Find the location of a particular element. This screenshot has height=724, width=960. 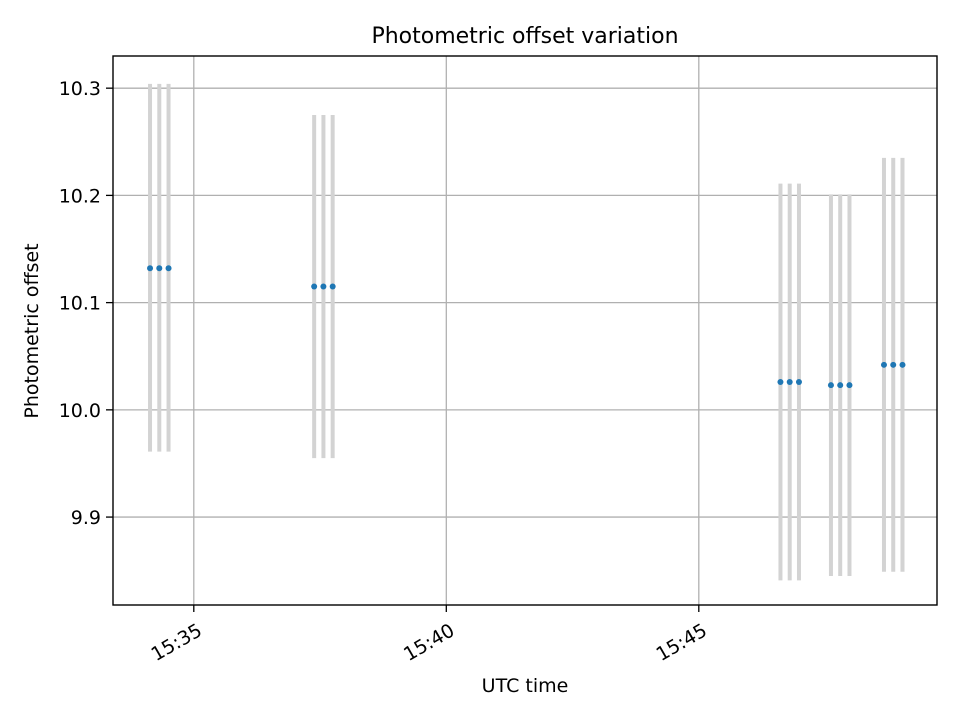

y-tick-label: 9.9 is located at coordinates (86, 518).